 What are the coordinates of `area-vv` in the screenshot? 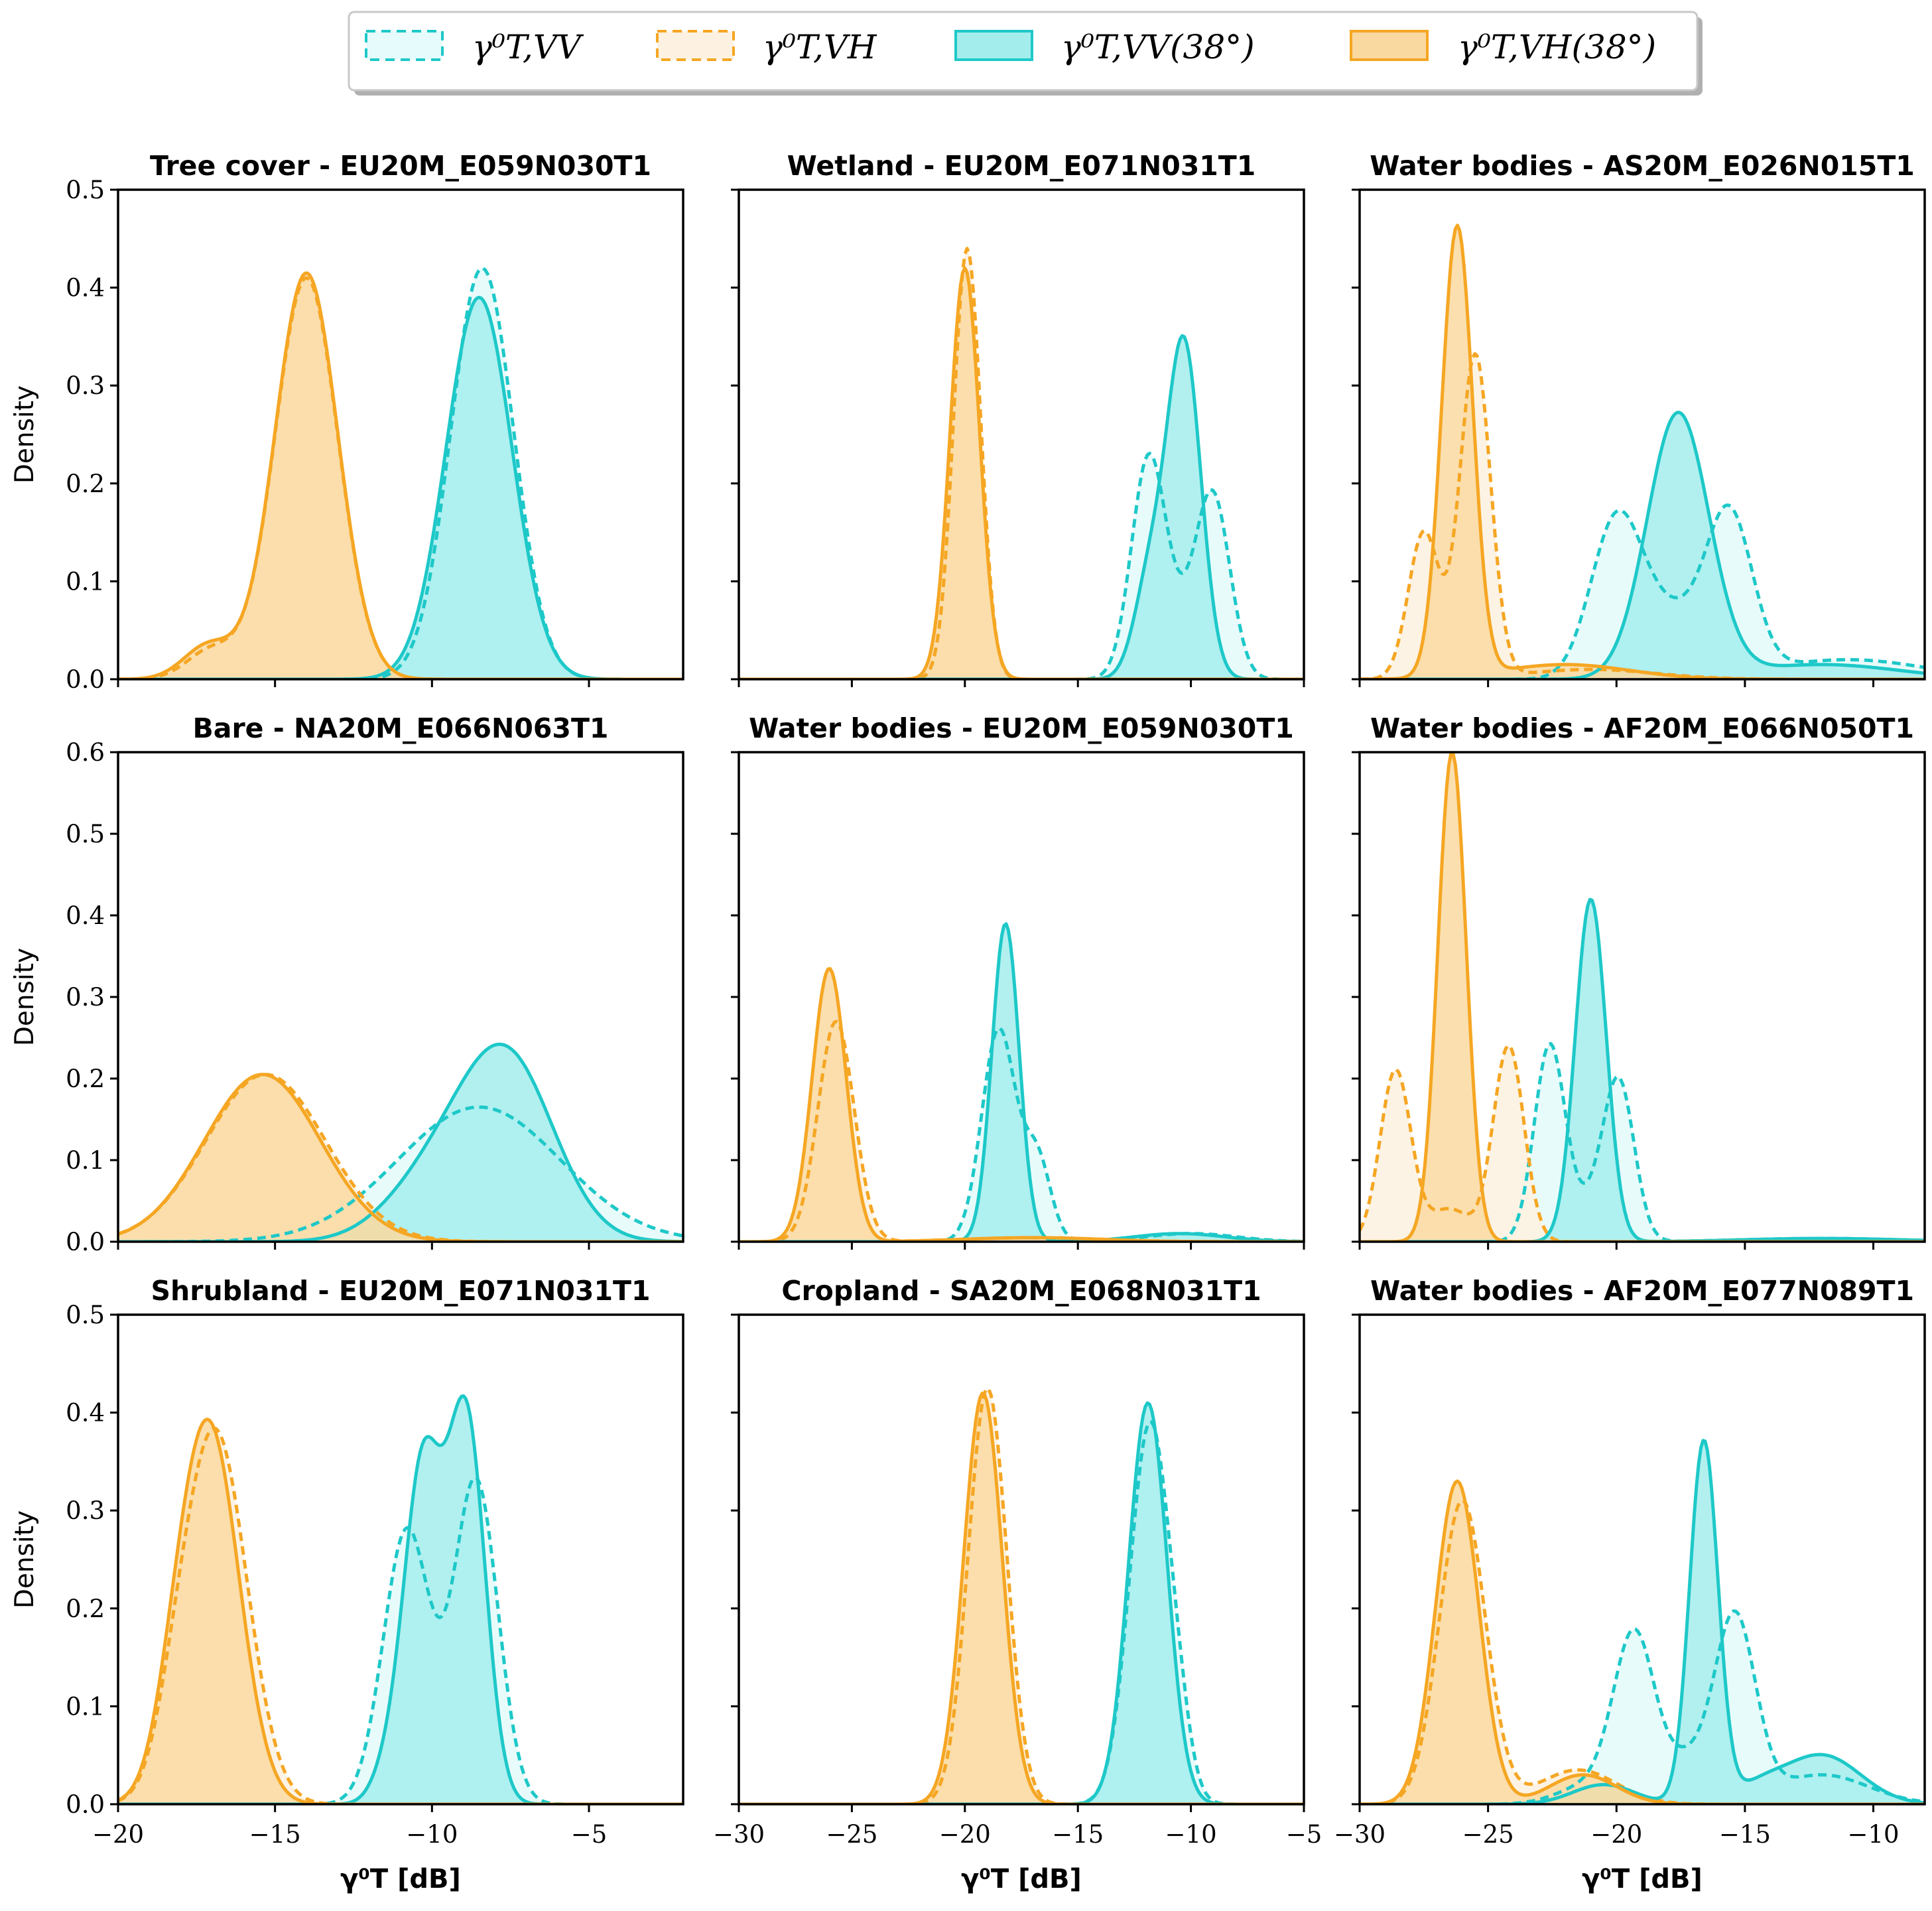 It's located at (400, 474).